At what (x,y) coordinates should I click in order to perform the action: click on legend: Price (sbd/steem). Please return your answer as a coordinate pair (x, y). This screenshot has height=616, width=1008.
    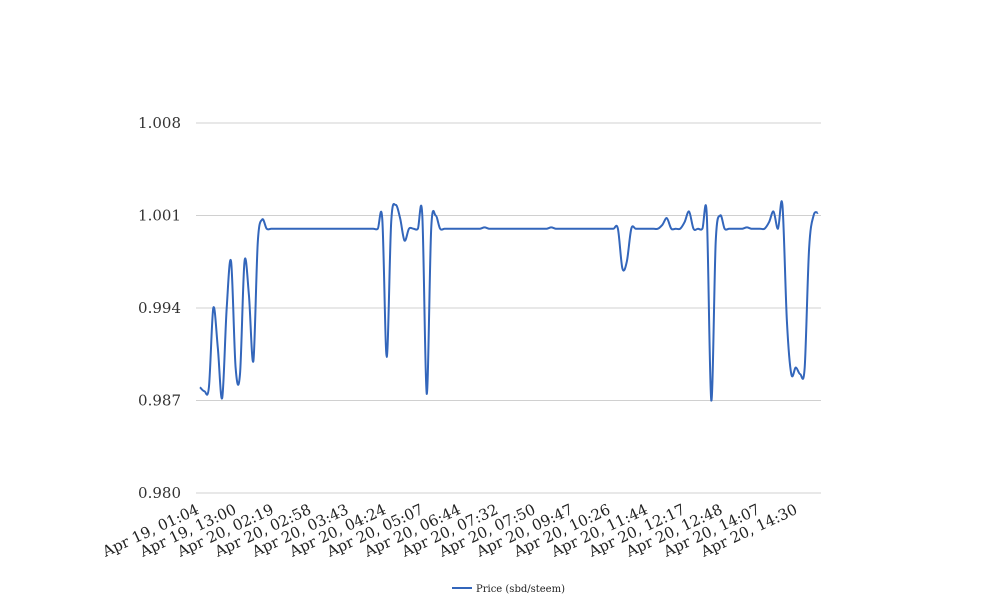
    Looking at the image, I should click on (508, 589).